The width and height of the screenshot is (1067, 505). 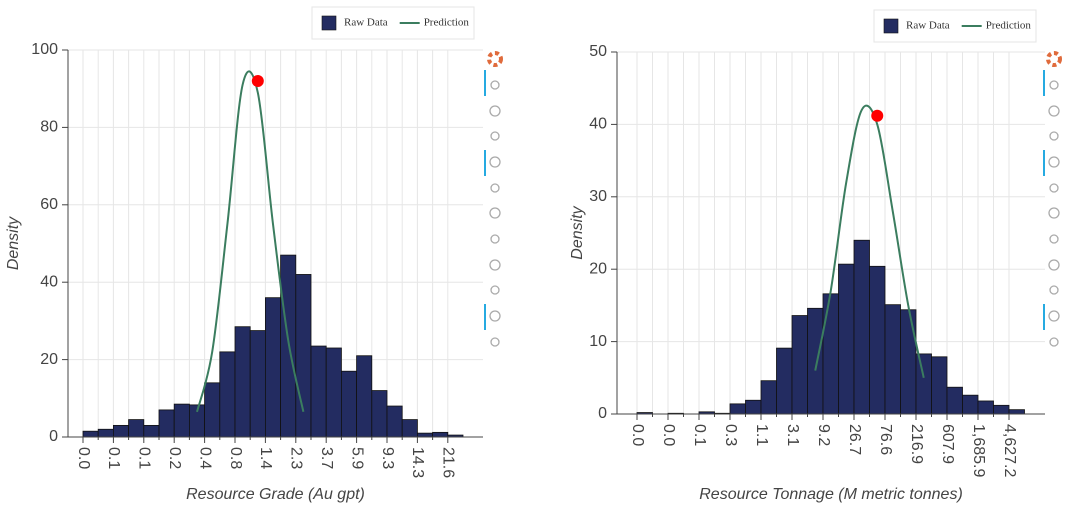 What do you see at coordinates (275, 494) in the screenshot?
I see `x-axis-title: Resource Grade (Au gpt)` at bounding box center [275, 494].